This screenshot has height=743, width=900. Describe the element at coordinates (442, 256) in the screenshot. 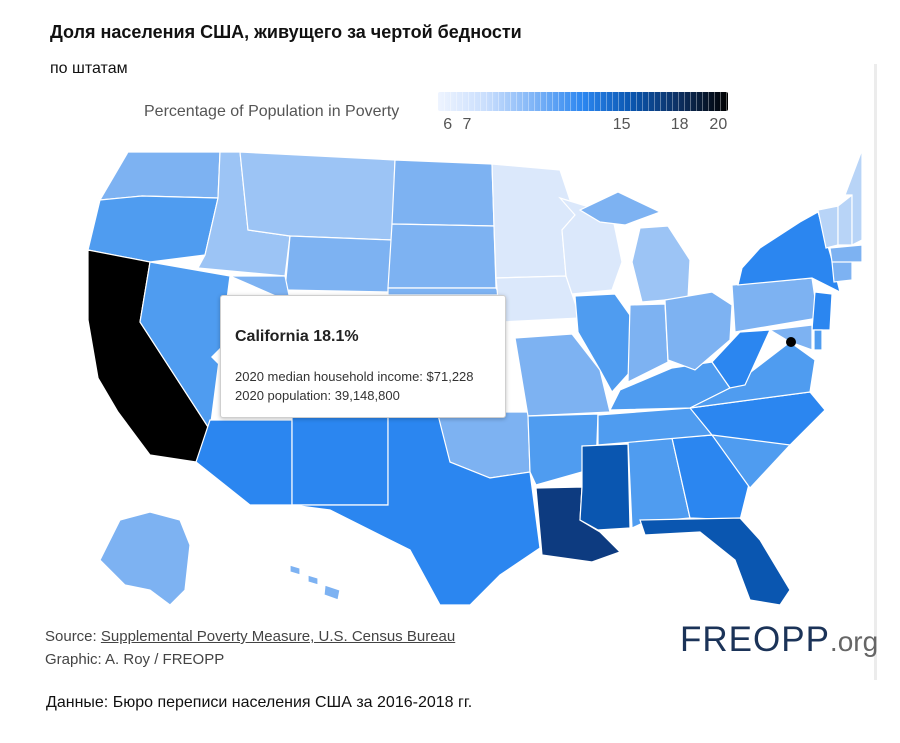

I see `state-south-dakota` at that location.